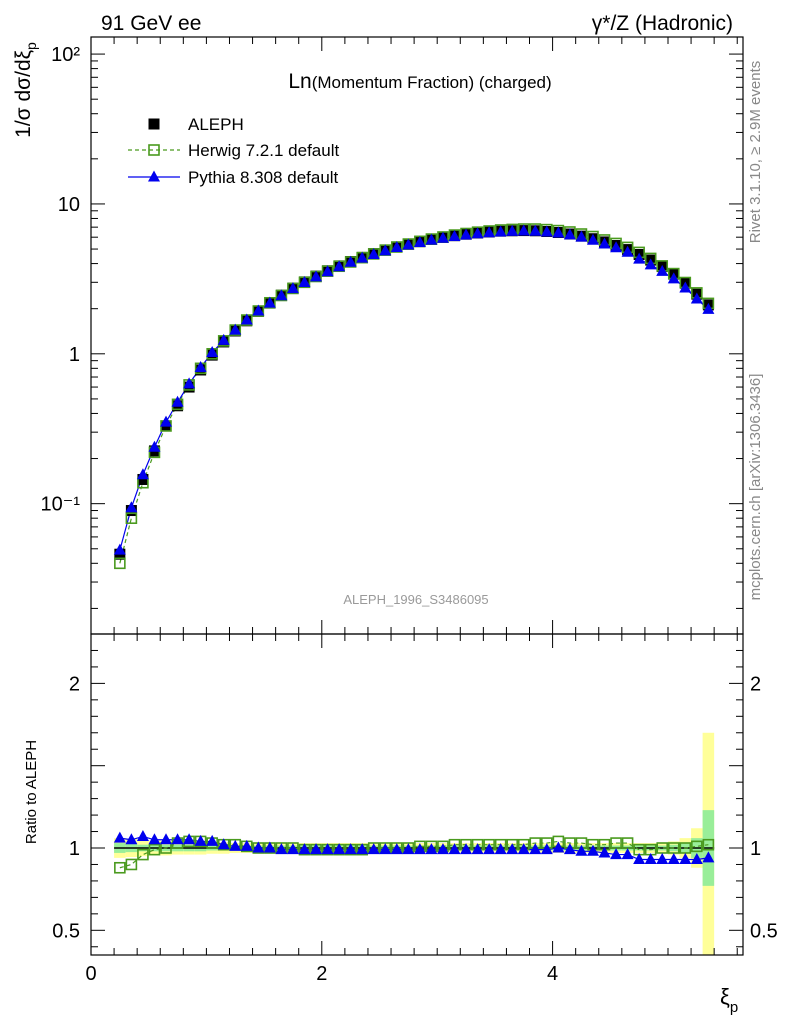 The width and height of the screenshot is (786, 1024). I want to click on header-right-label: γ*/Z (Hadronic), so click(662, 23).